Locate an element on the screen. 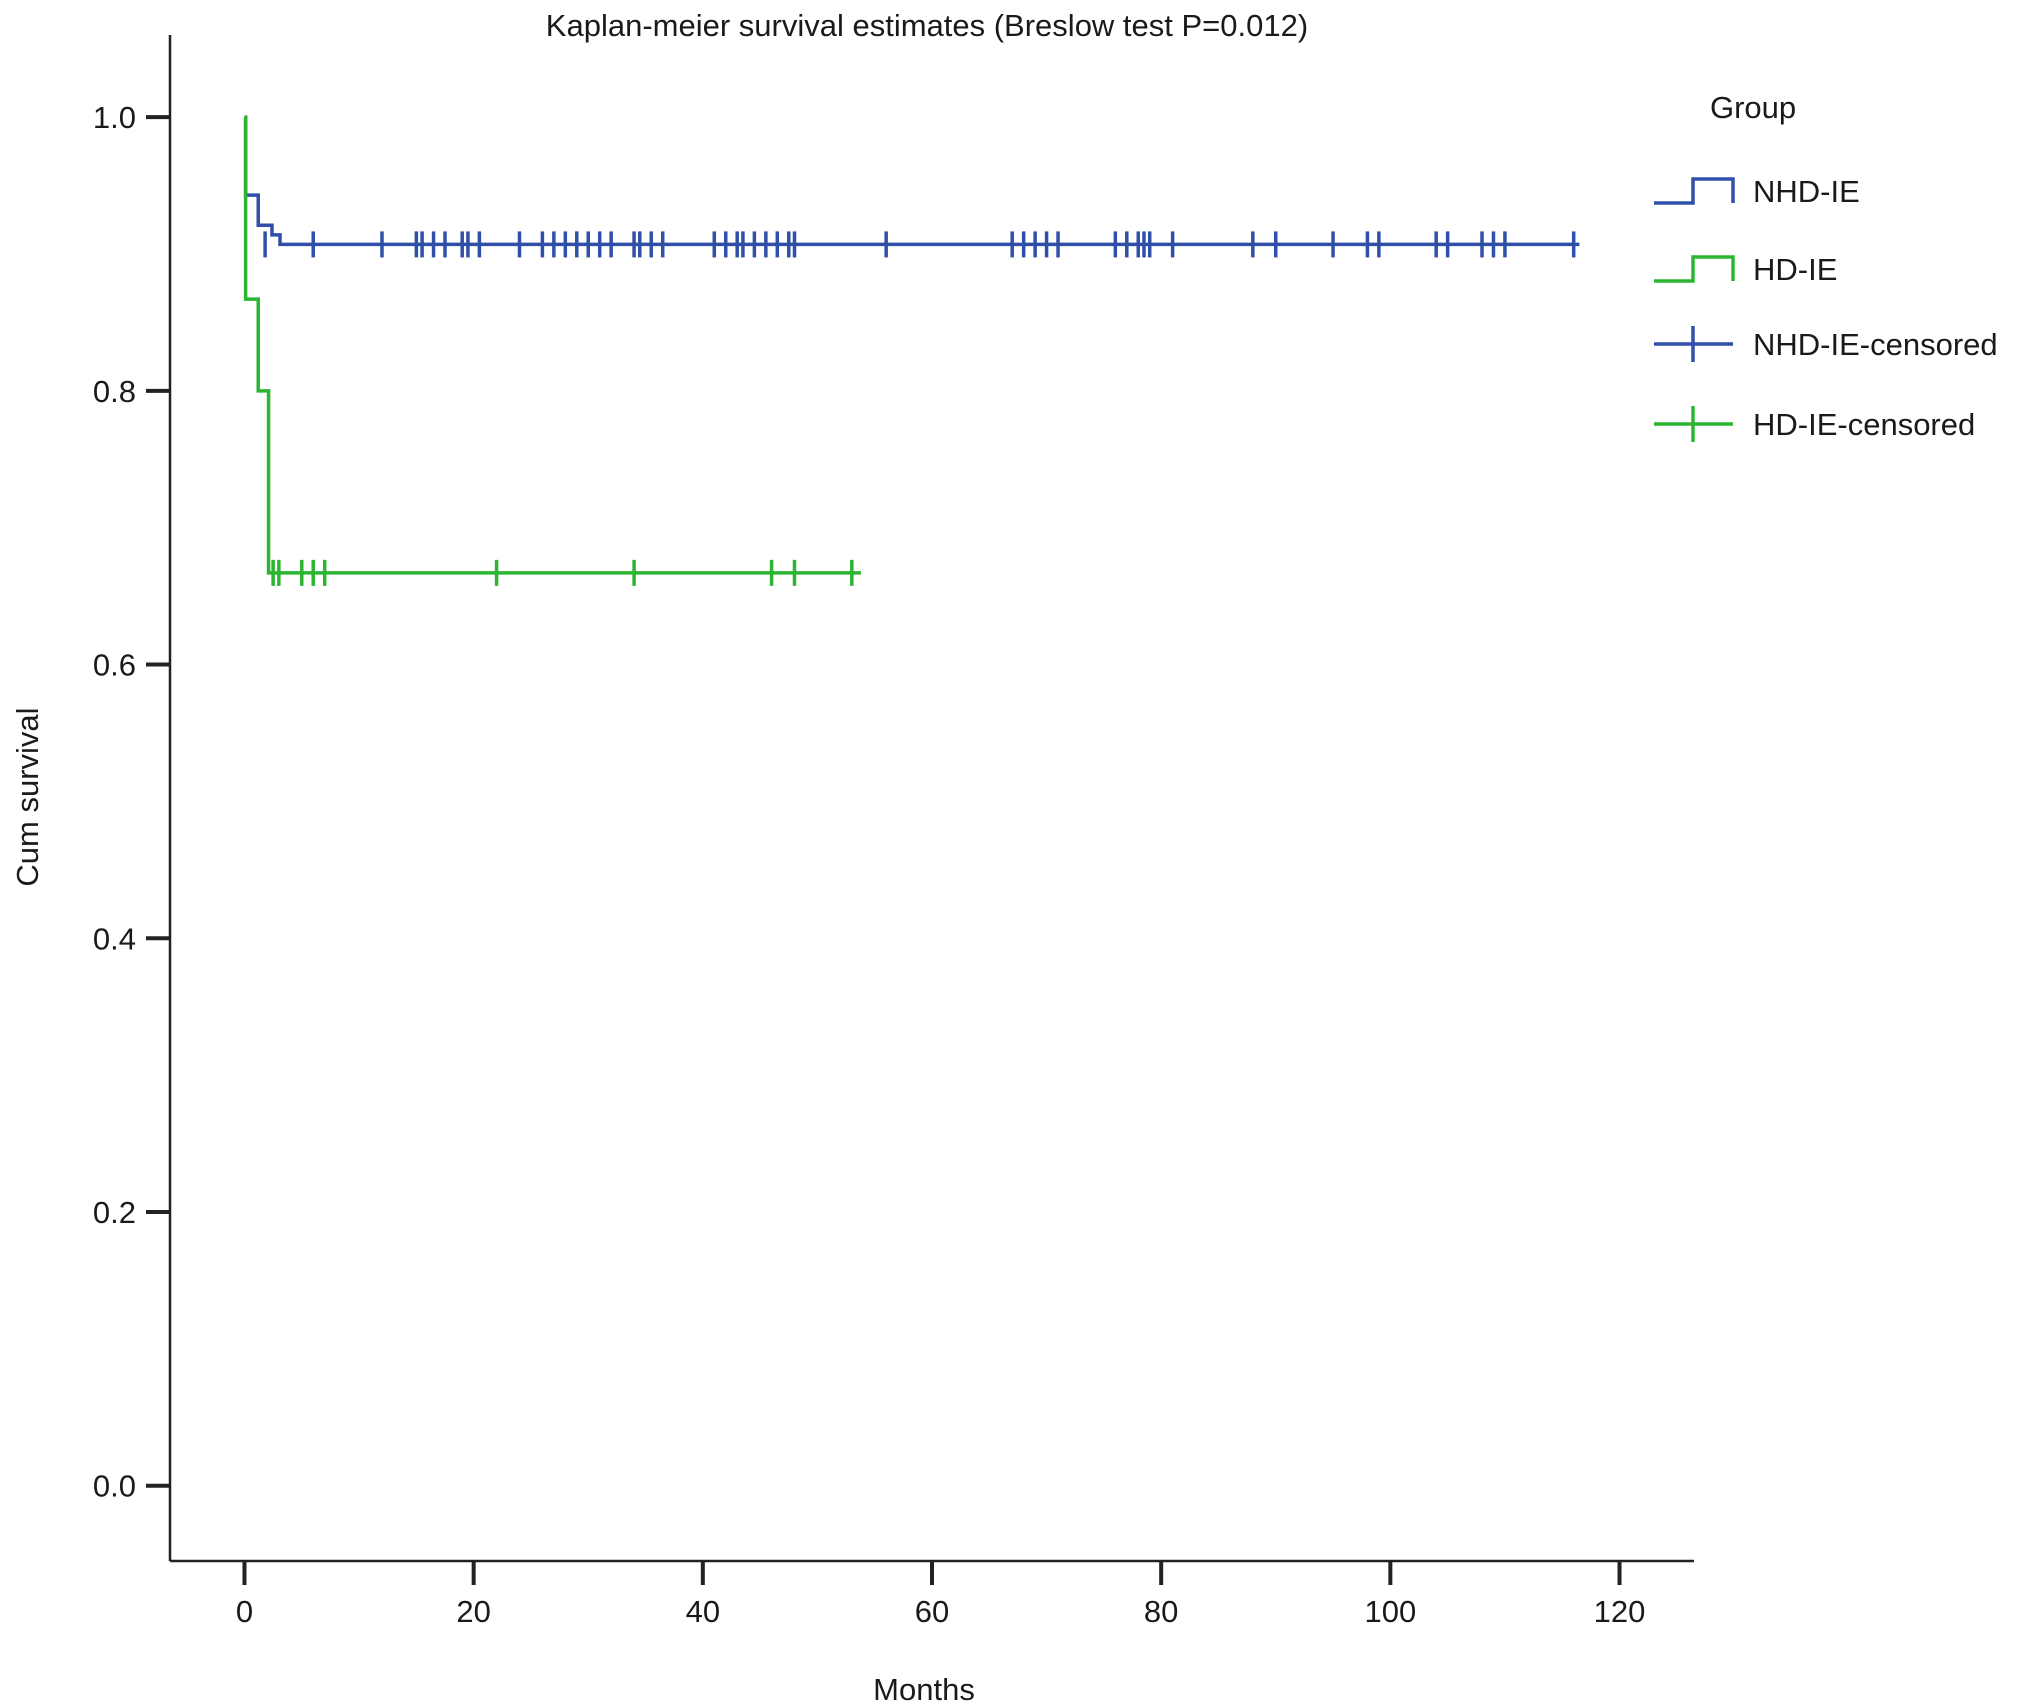  x-tick-label: 100 is located at coordinates (1390, 1611).